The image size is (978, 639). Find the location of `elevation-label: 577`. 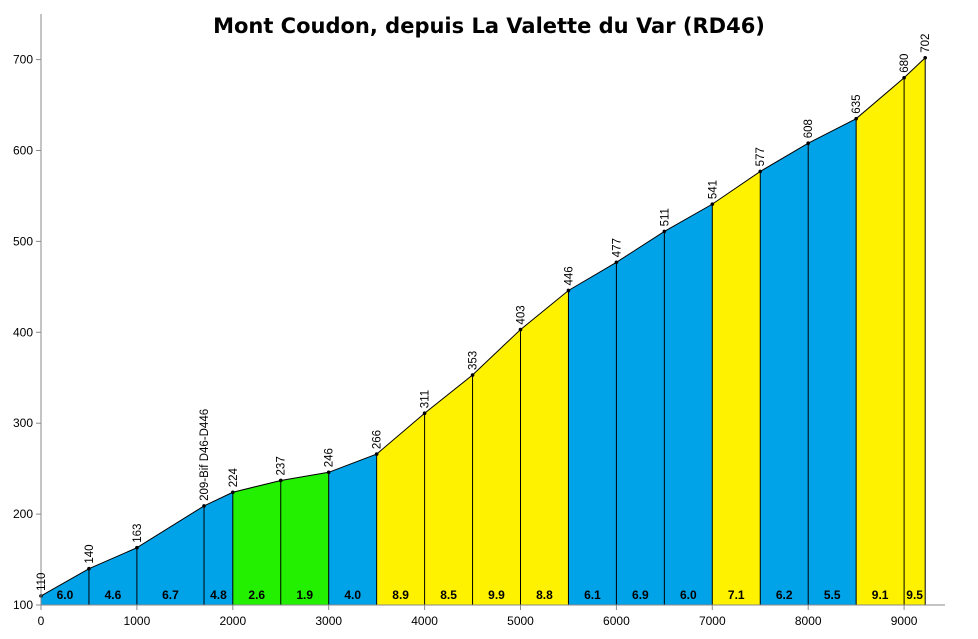

elevation-label: 577 is located at coordinates (761, 156).